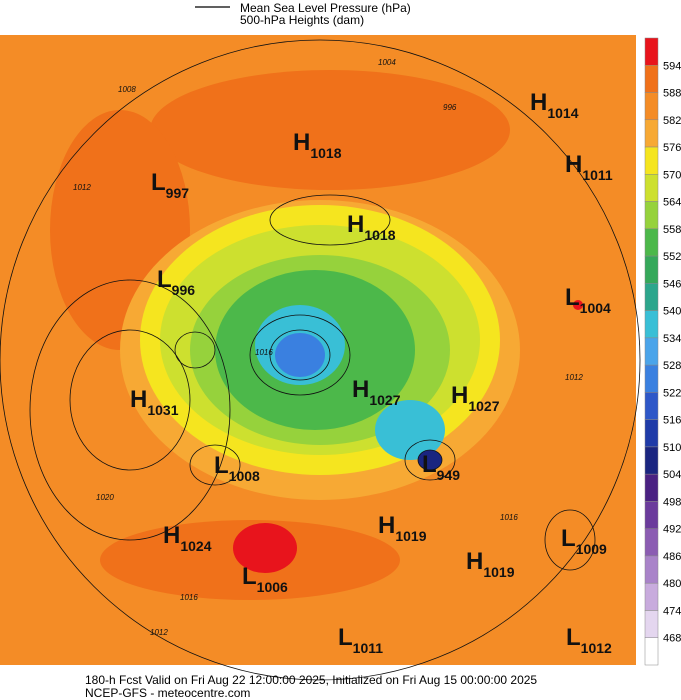 This screenshot has height=700, width=681. I want to click on colorbar-label: 480, so click(672, 584).